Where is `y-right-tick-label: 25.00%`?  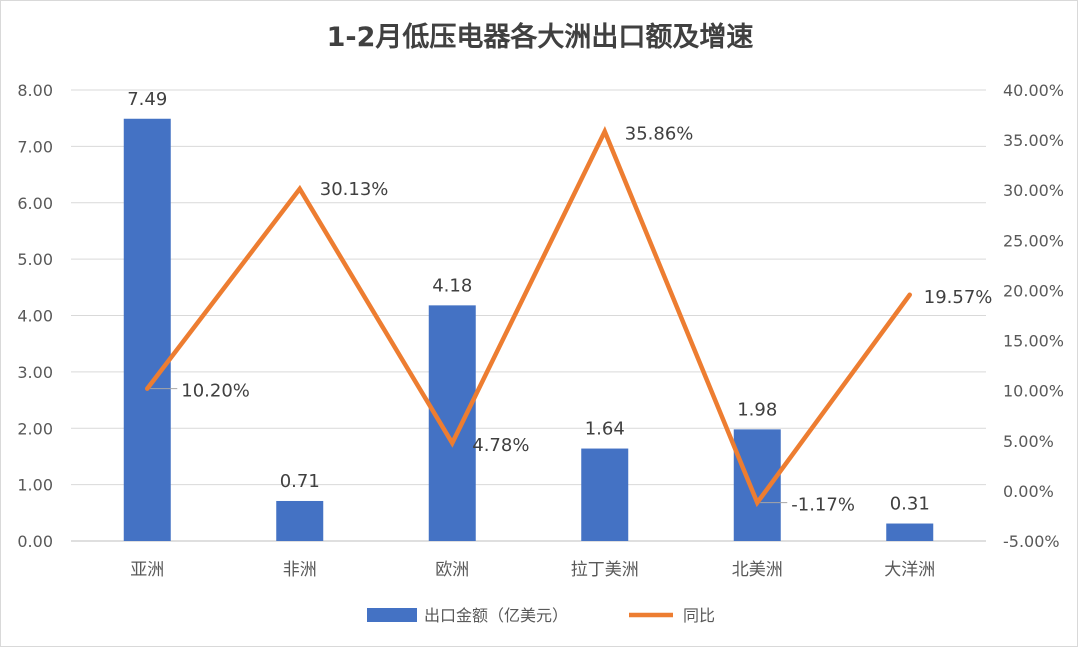 y-right-tick-label: 25.00% is located at coordinates (1033, 240).